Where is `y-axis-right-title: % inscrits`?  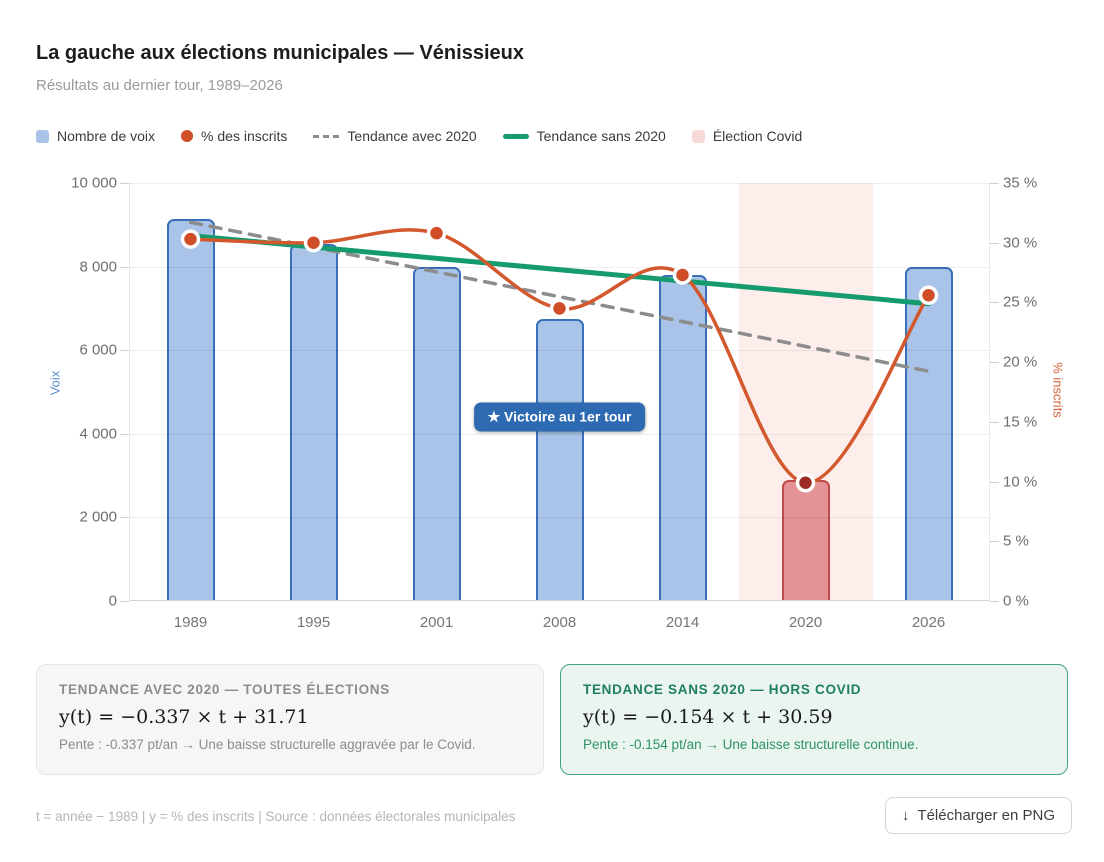 y-axis-right-title: % inscrits is located at coordinates (1058, 390).